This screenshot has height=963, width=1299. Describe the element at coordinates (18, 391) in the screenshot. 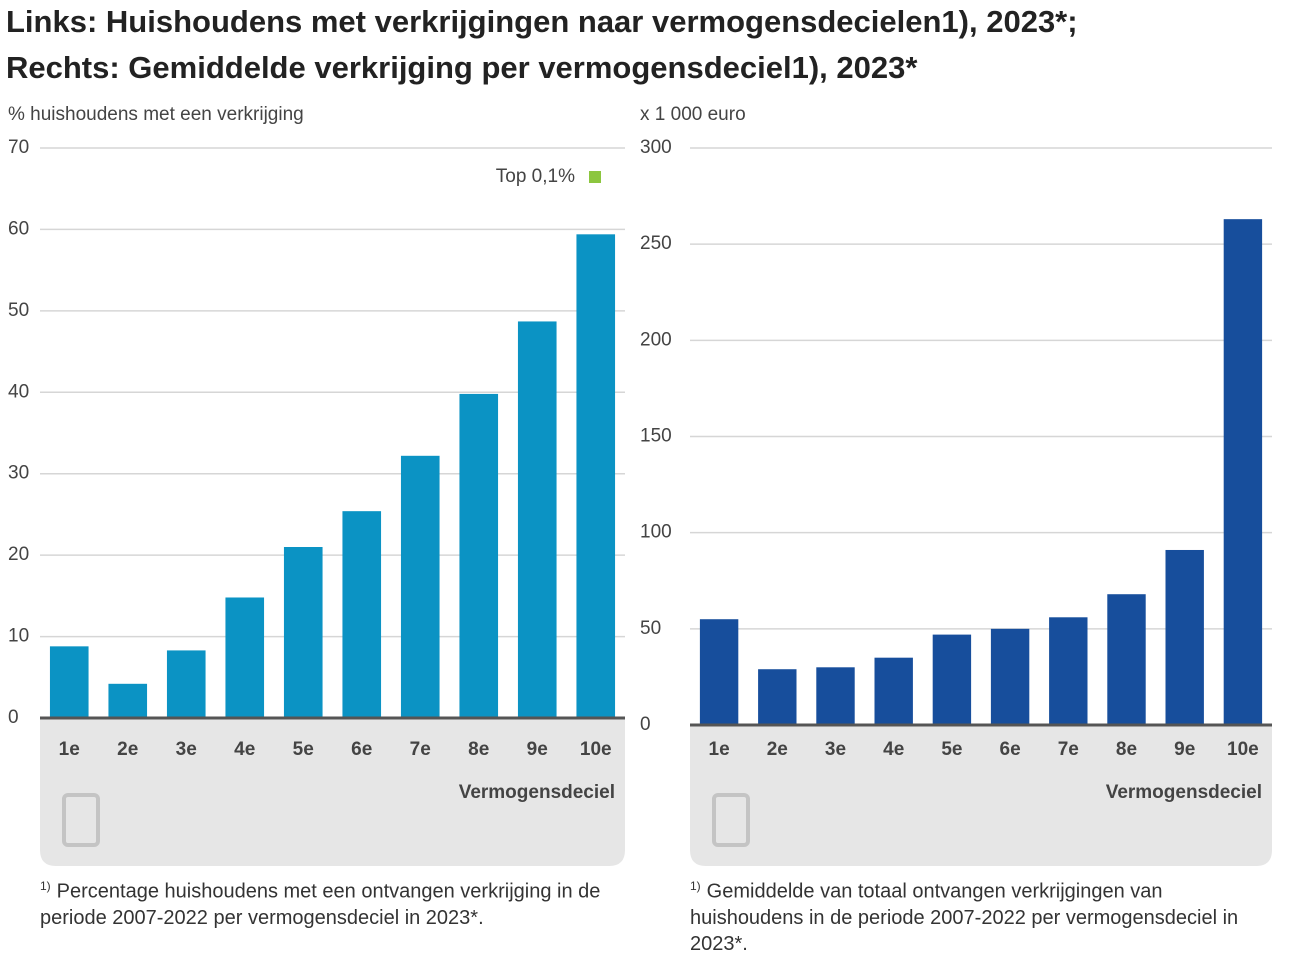

I see `y-tick-label: 40` at that location.